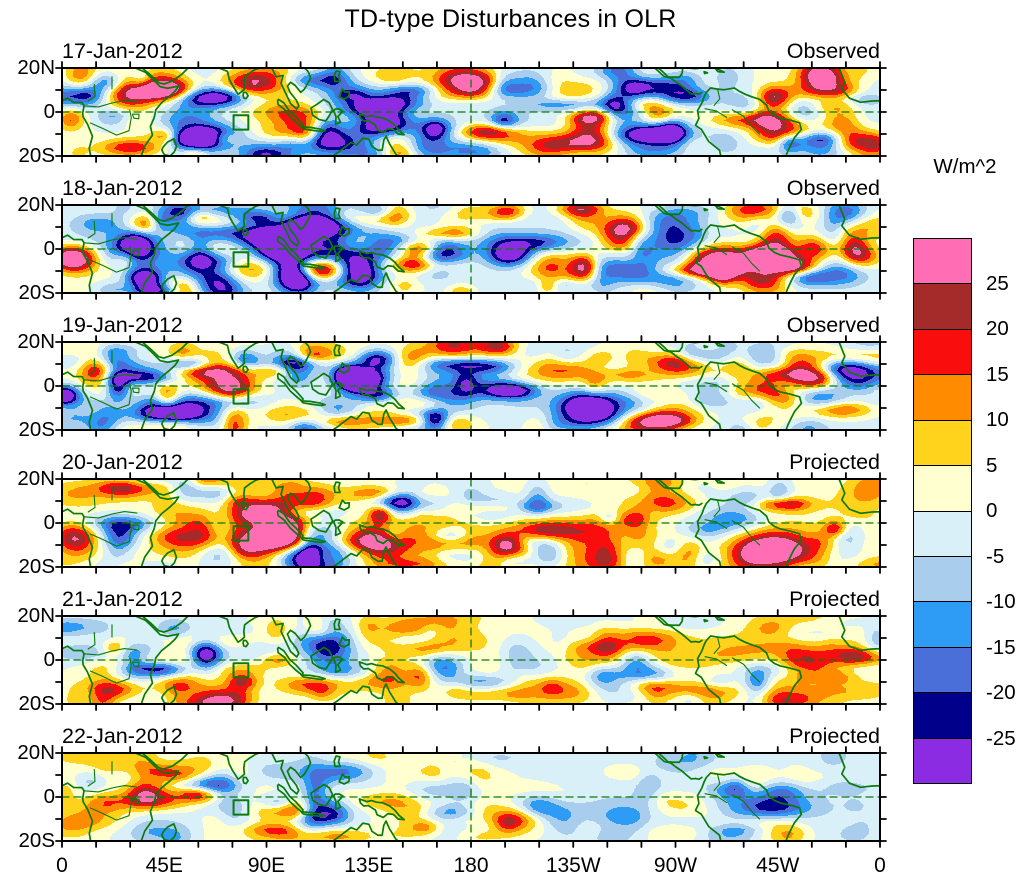  Describe the element at coordinates (266, 865) in the screenshot. I see `x-axis-label: 90E` at that location.